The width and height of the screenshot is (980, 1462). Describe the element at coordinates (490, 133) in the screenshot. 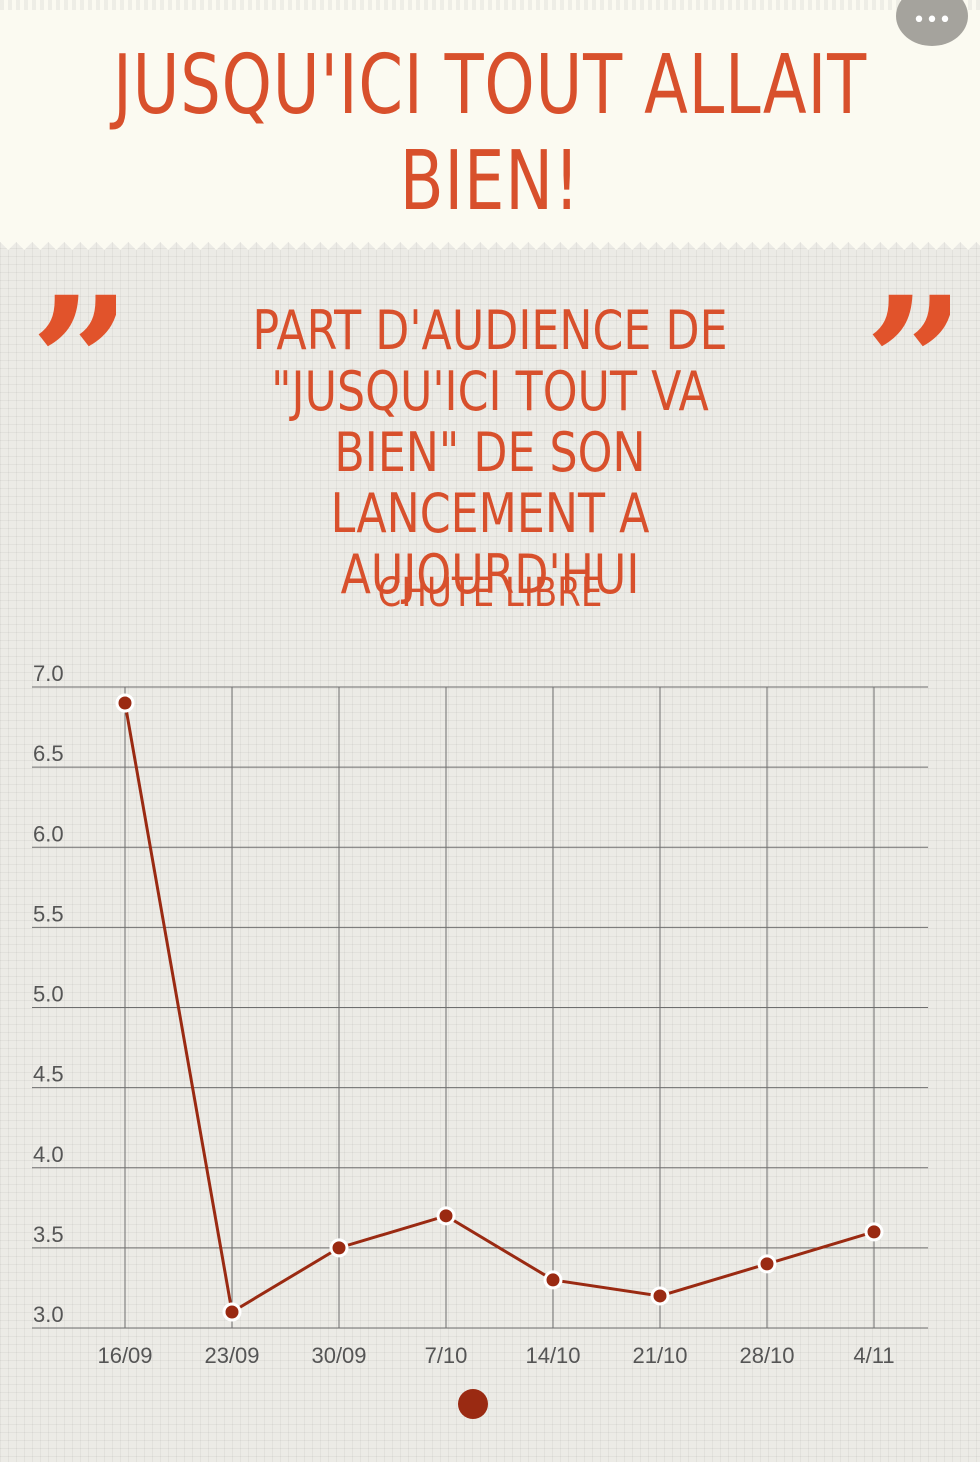

I see `page-title: JUSQU'ICI TOUT ALLAIT BIEN!` at that location.